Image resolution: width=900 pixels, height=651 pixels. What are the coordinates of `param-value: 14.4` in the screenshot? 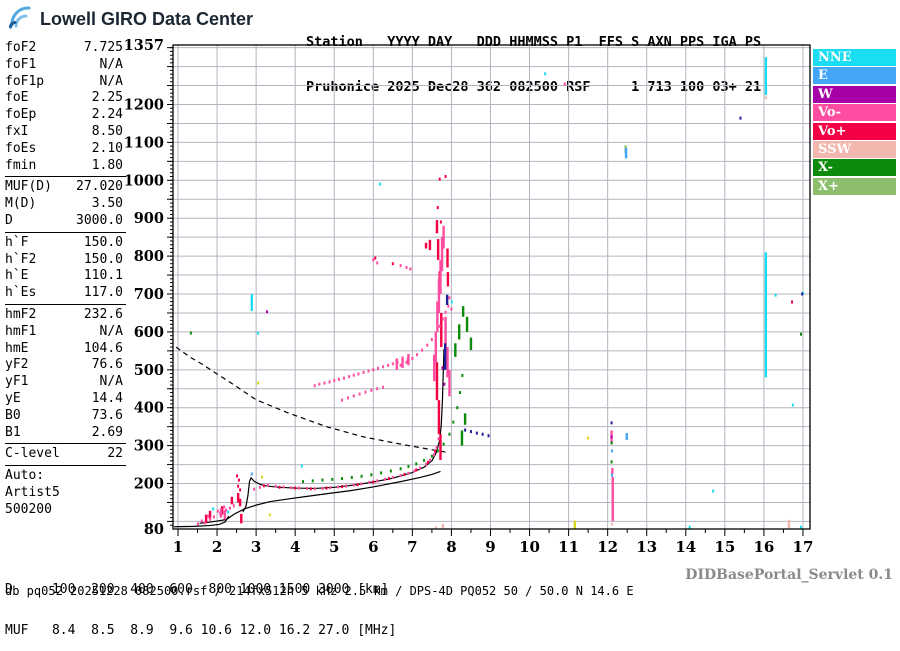 It's located at (107, 398).